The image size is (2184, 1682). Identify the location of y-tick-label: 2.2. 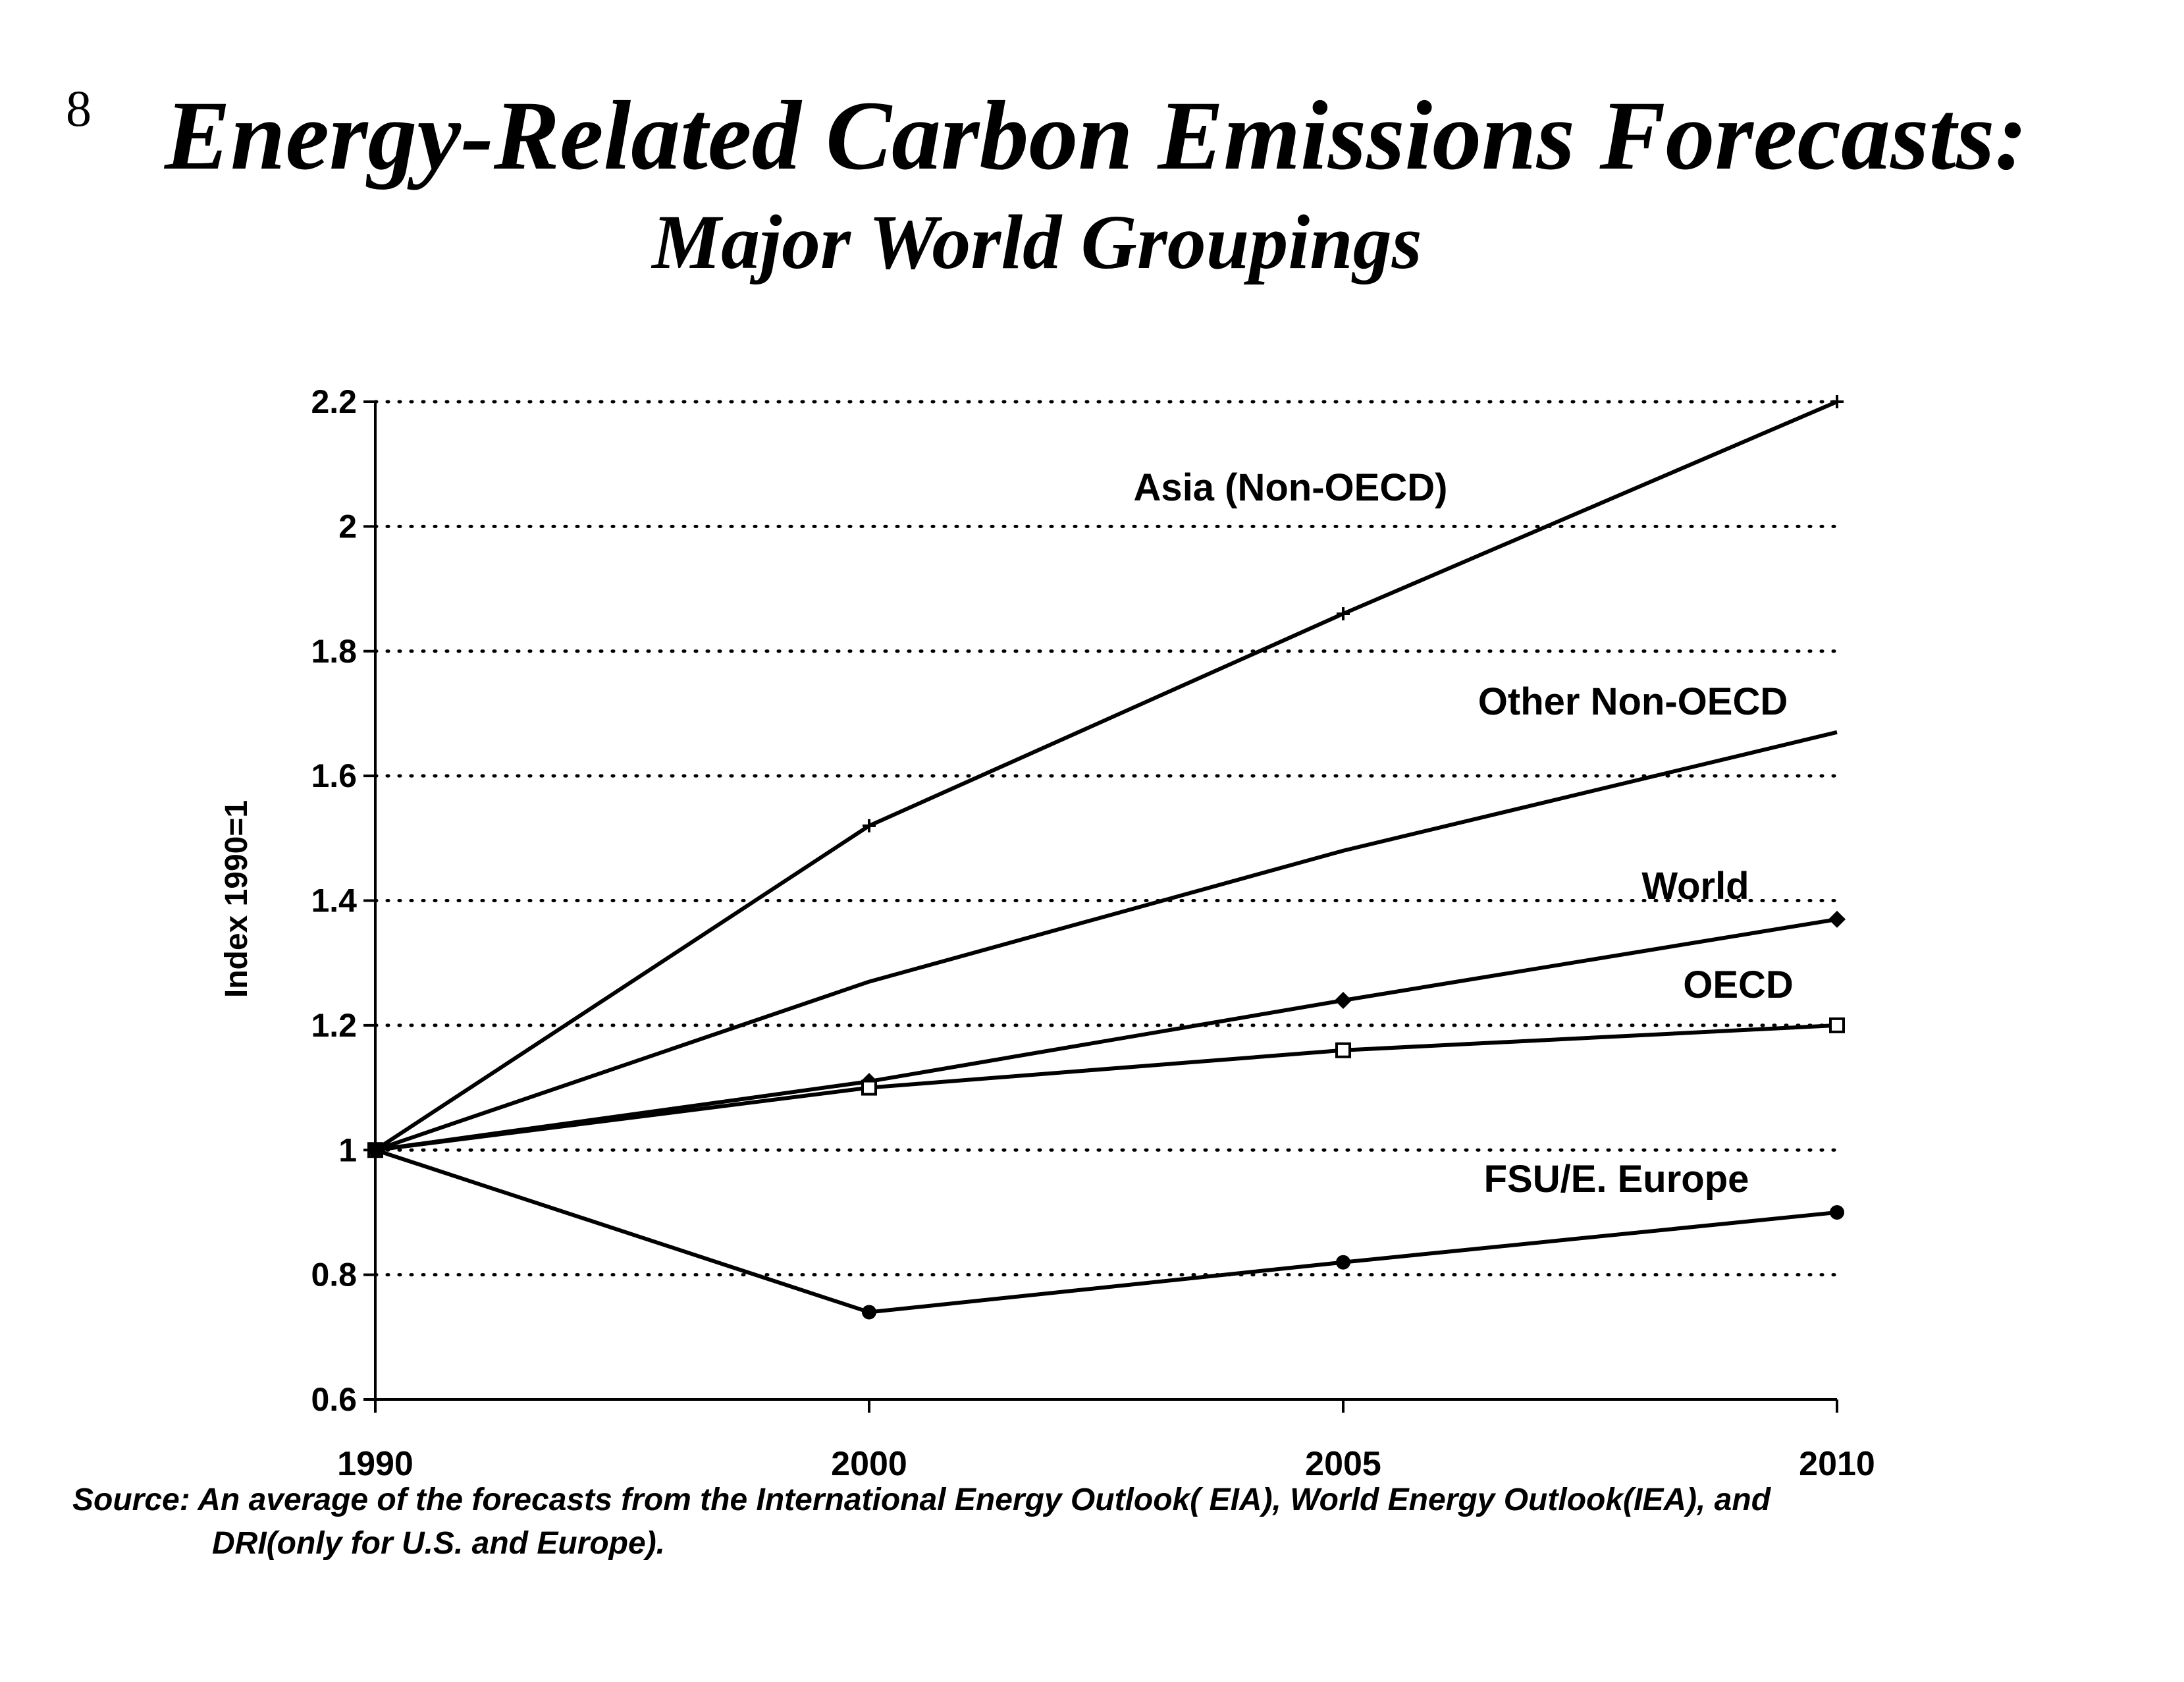
(334, 401).